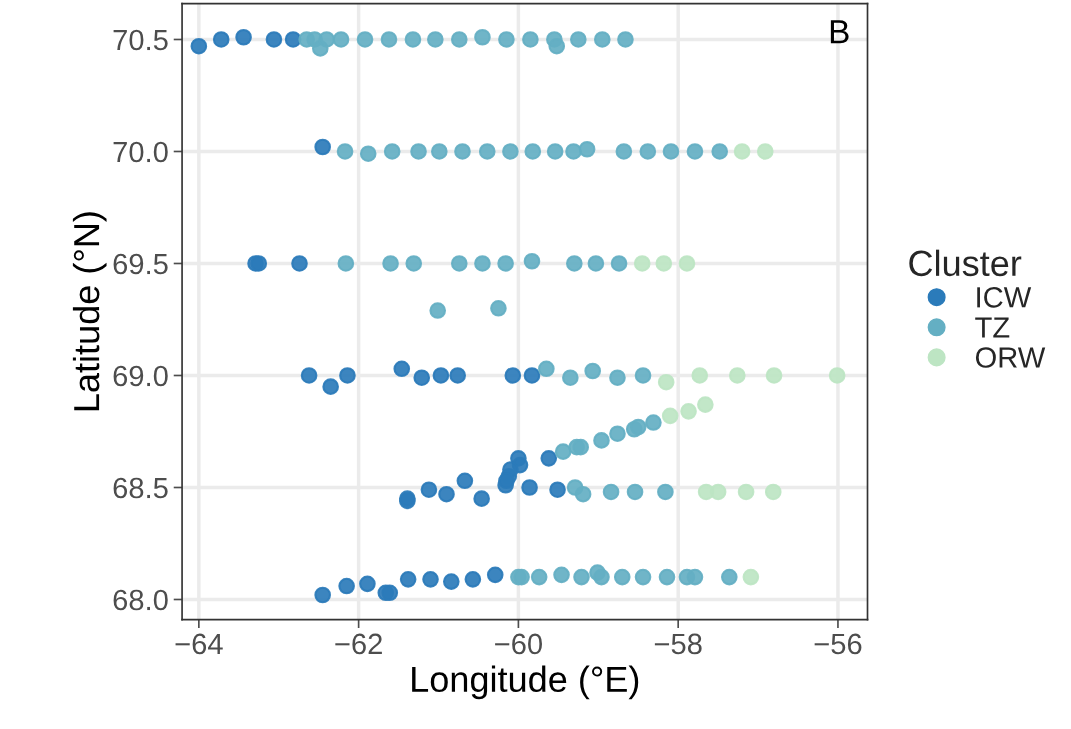 Image resolution: width=1071 pixels, height=729 pixels. I want to click on legend-label: TZ, so click(992, 327).